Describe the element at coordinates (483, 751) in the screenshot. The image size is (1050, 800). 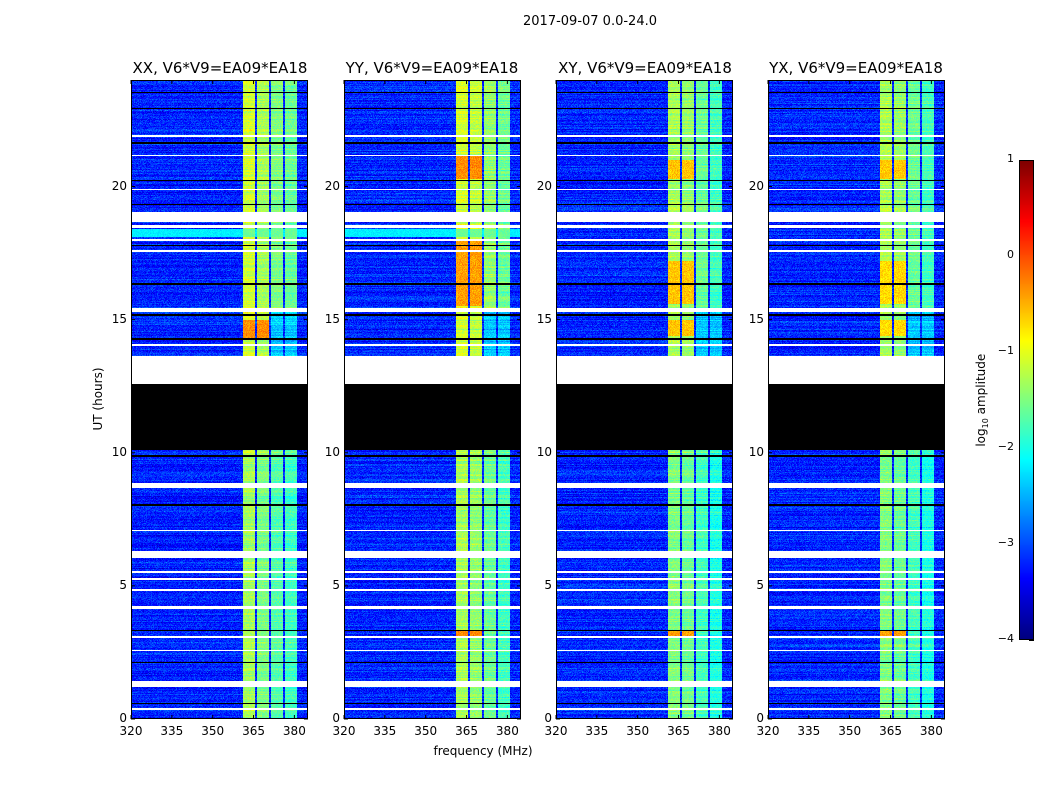
I see `x-axis-label: frequency (MHz)` at that location.